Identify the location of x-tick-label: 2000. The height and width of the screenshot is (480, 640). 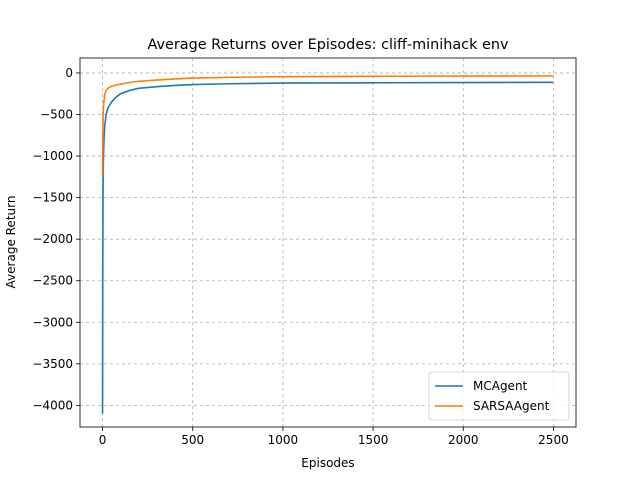
(463, 440).